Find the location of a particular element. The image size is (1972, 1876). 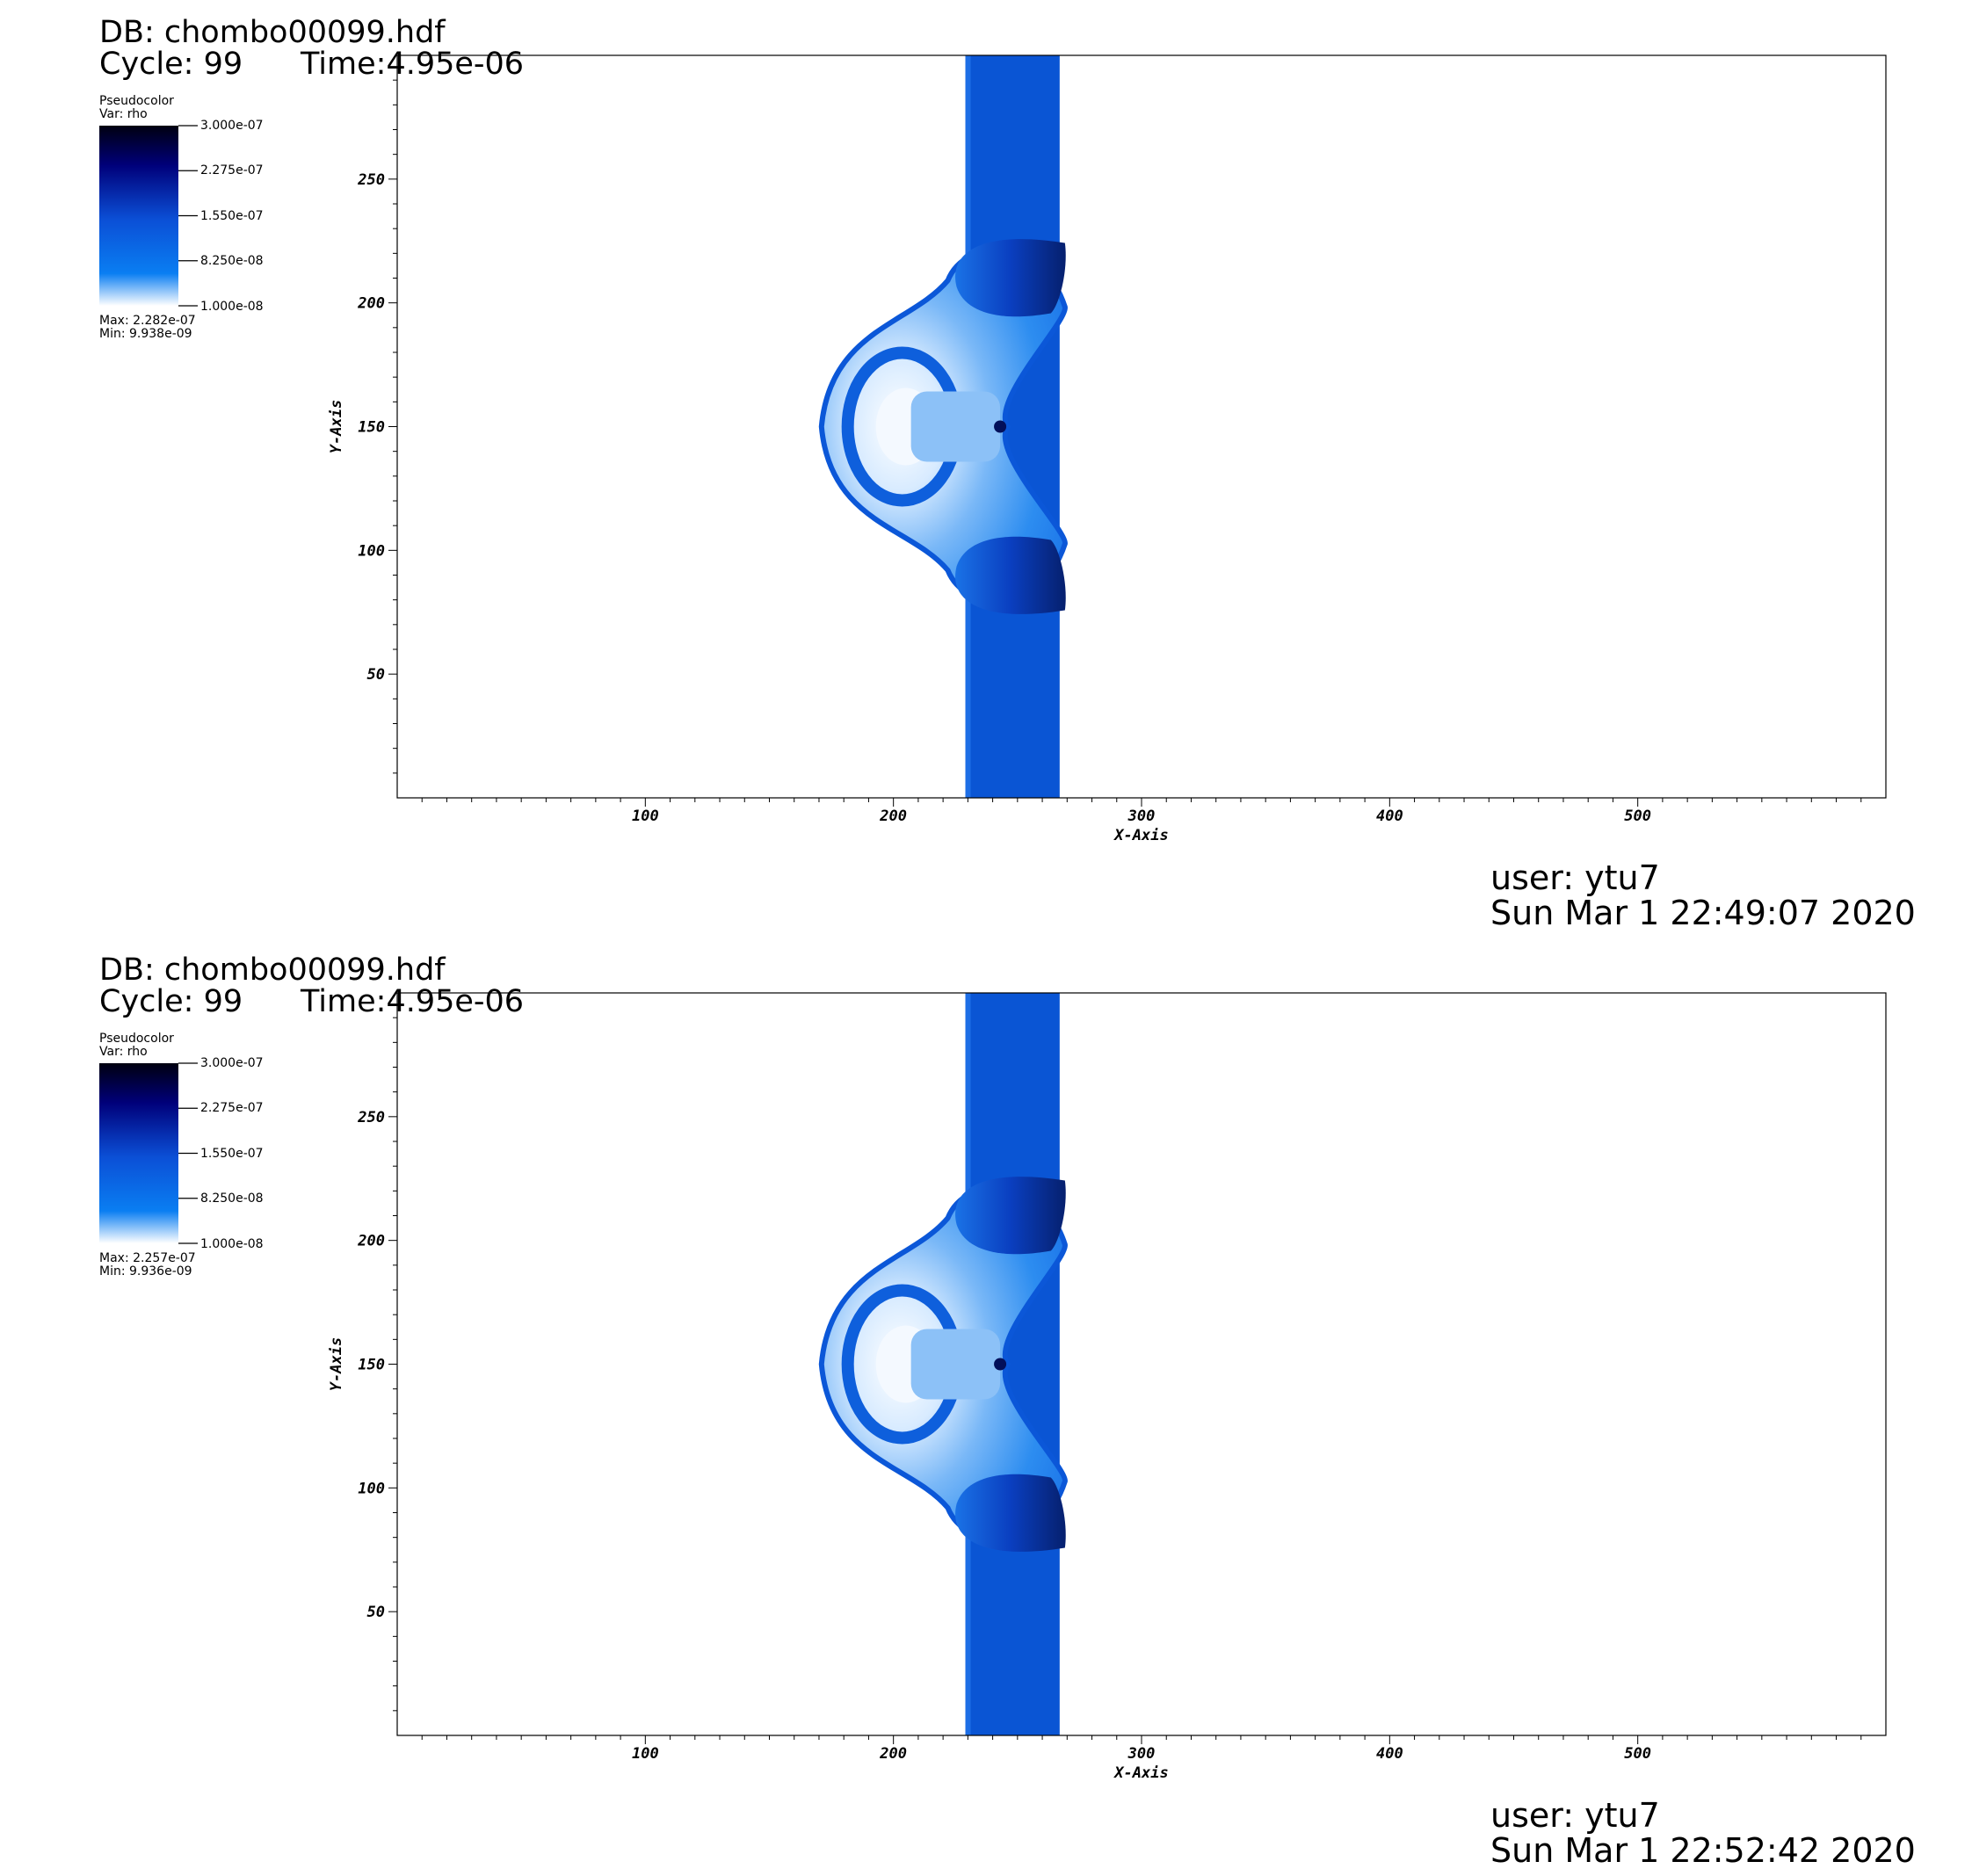

legend-max-value: Max: 2.282e-07 is located at coordinates (148, 321).